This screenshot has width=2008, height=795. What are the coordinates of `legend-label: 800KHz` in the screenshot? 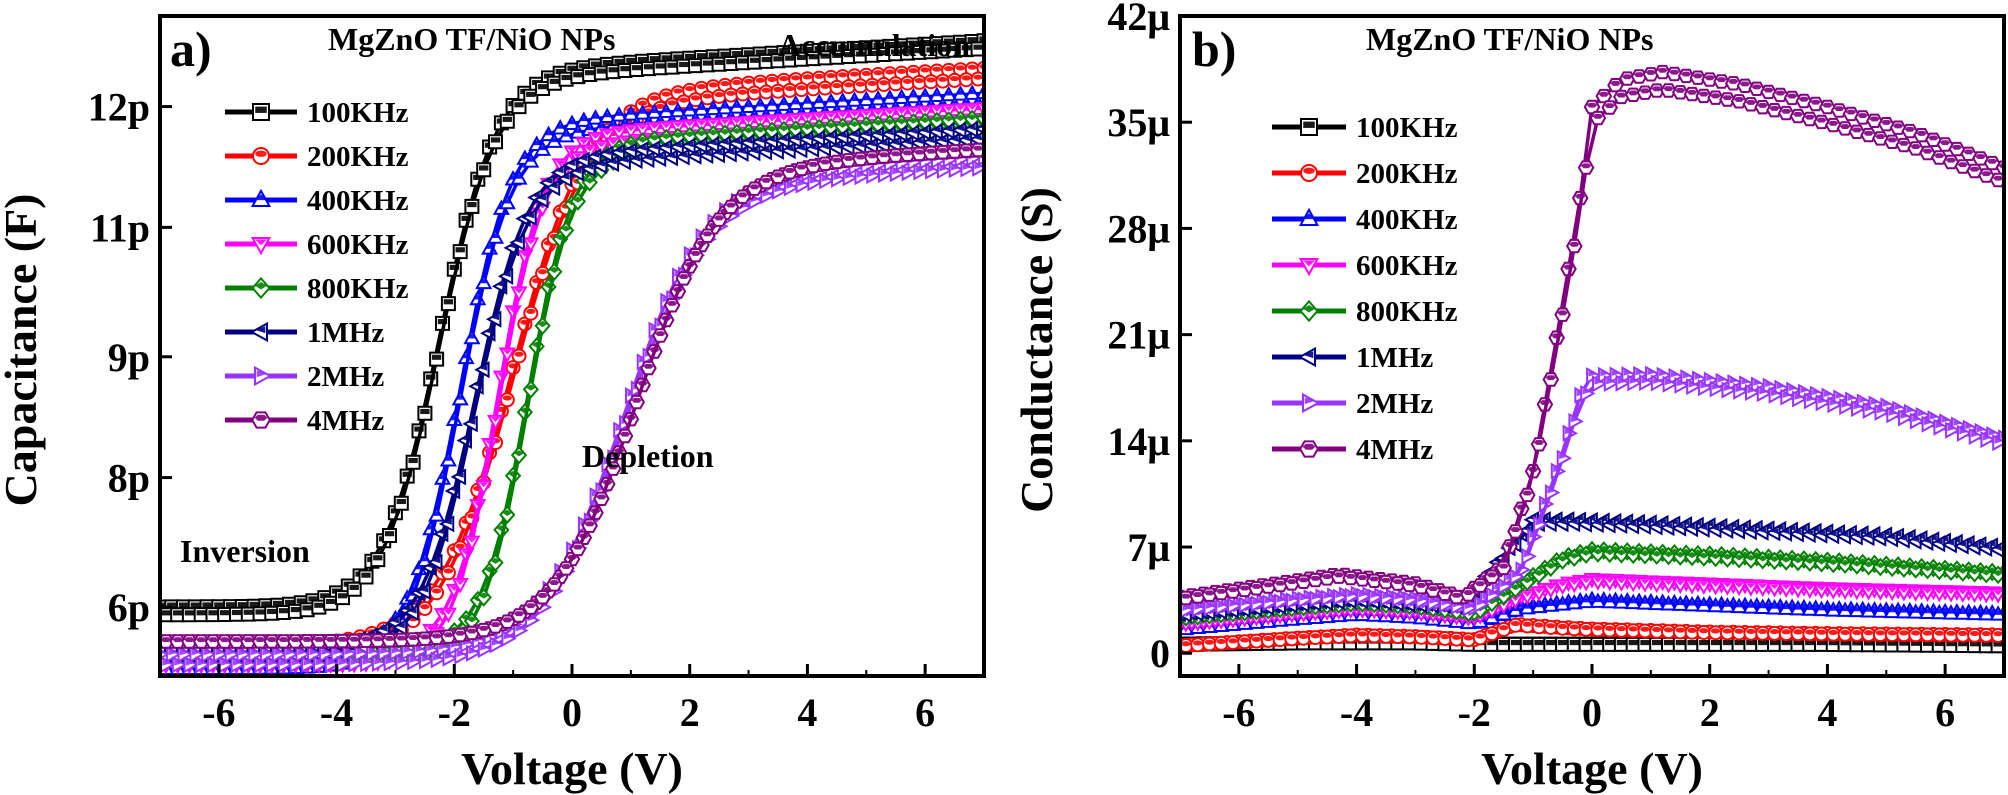 It's located at (358, 289).